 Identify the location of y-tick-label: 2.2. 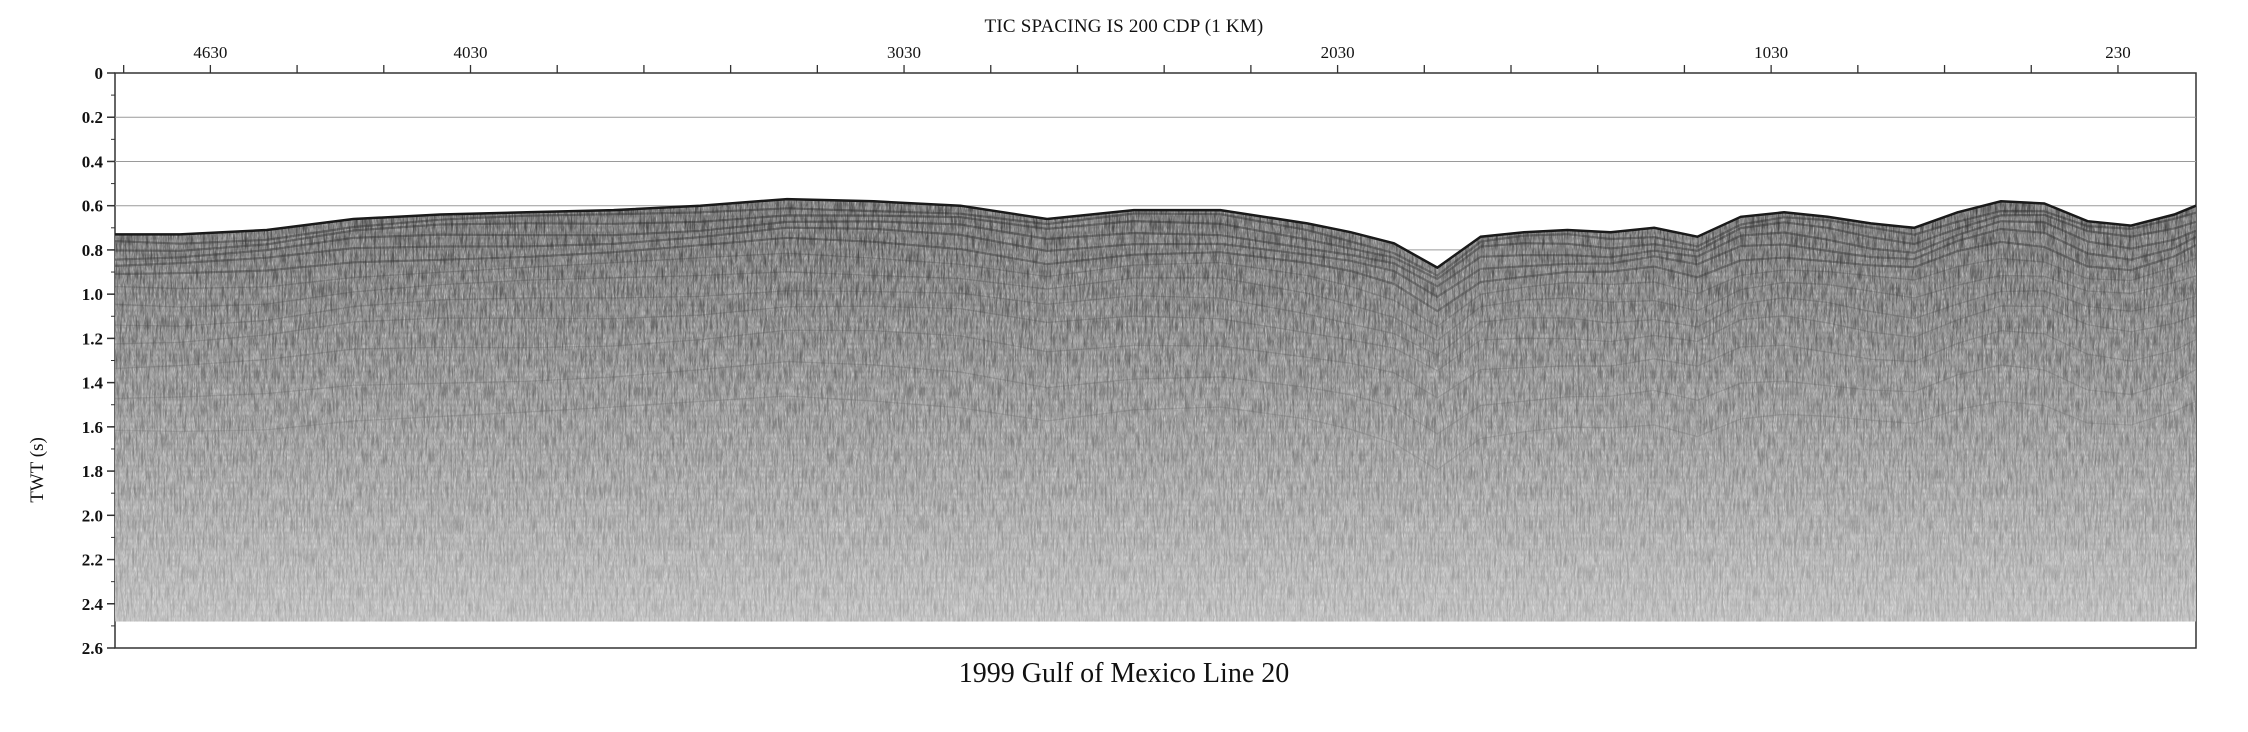
(92, 560).